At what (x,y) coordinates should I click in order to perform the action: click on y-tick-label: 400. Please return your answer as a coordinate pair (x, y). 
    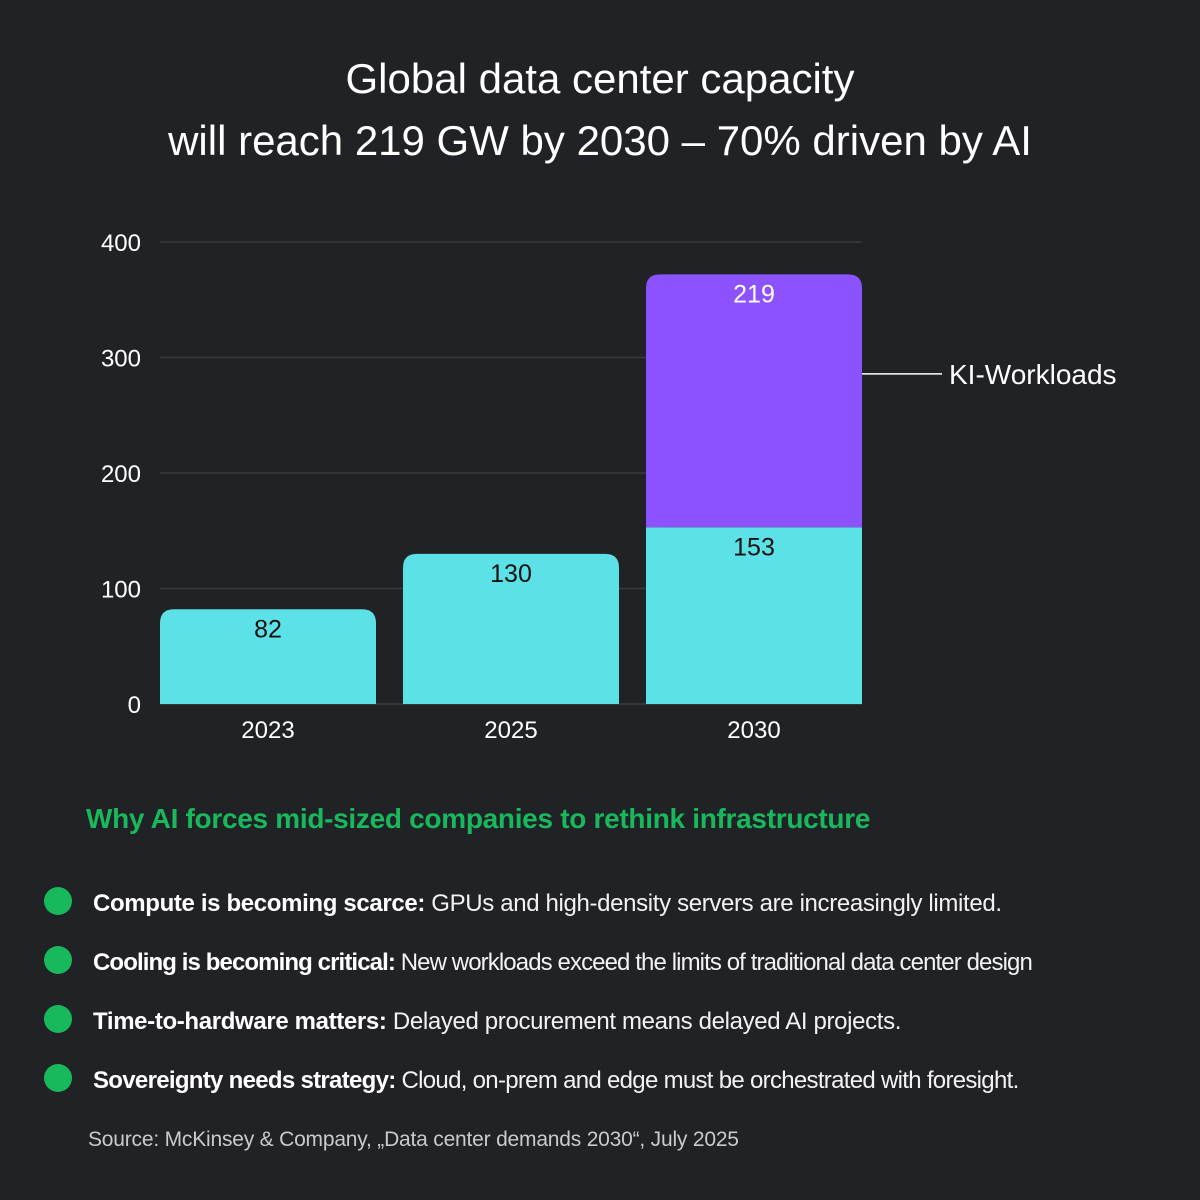
    Looking at the image, I should click on (121, 243).